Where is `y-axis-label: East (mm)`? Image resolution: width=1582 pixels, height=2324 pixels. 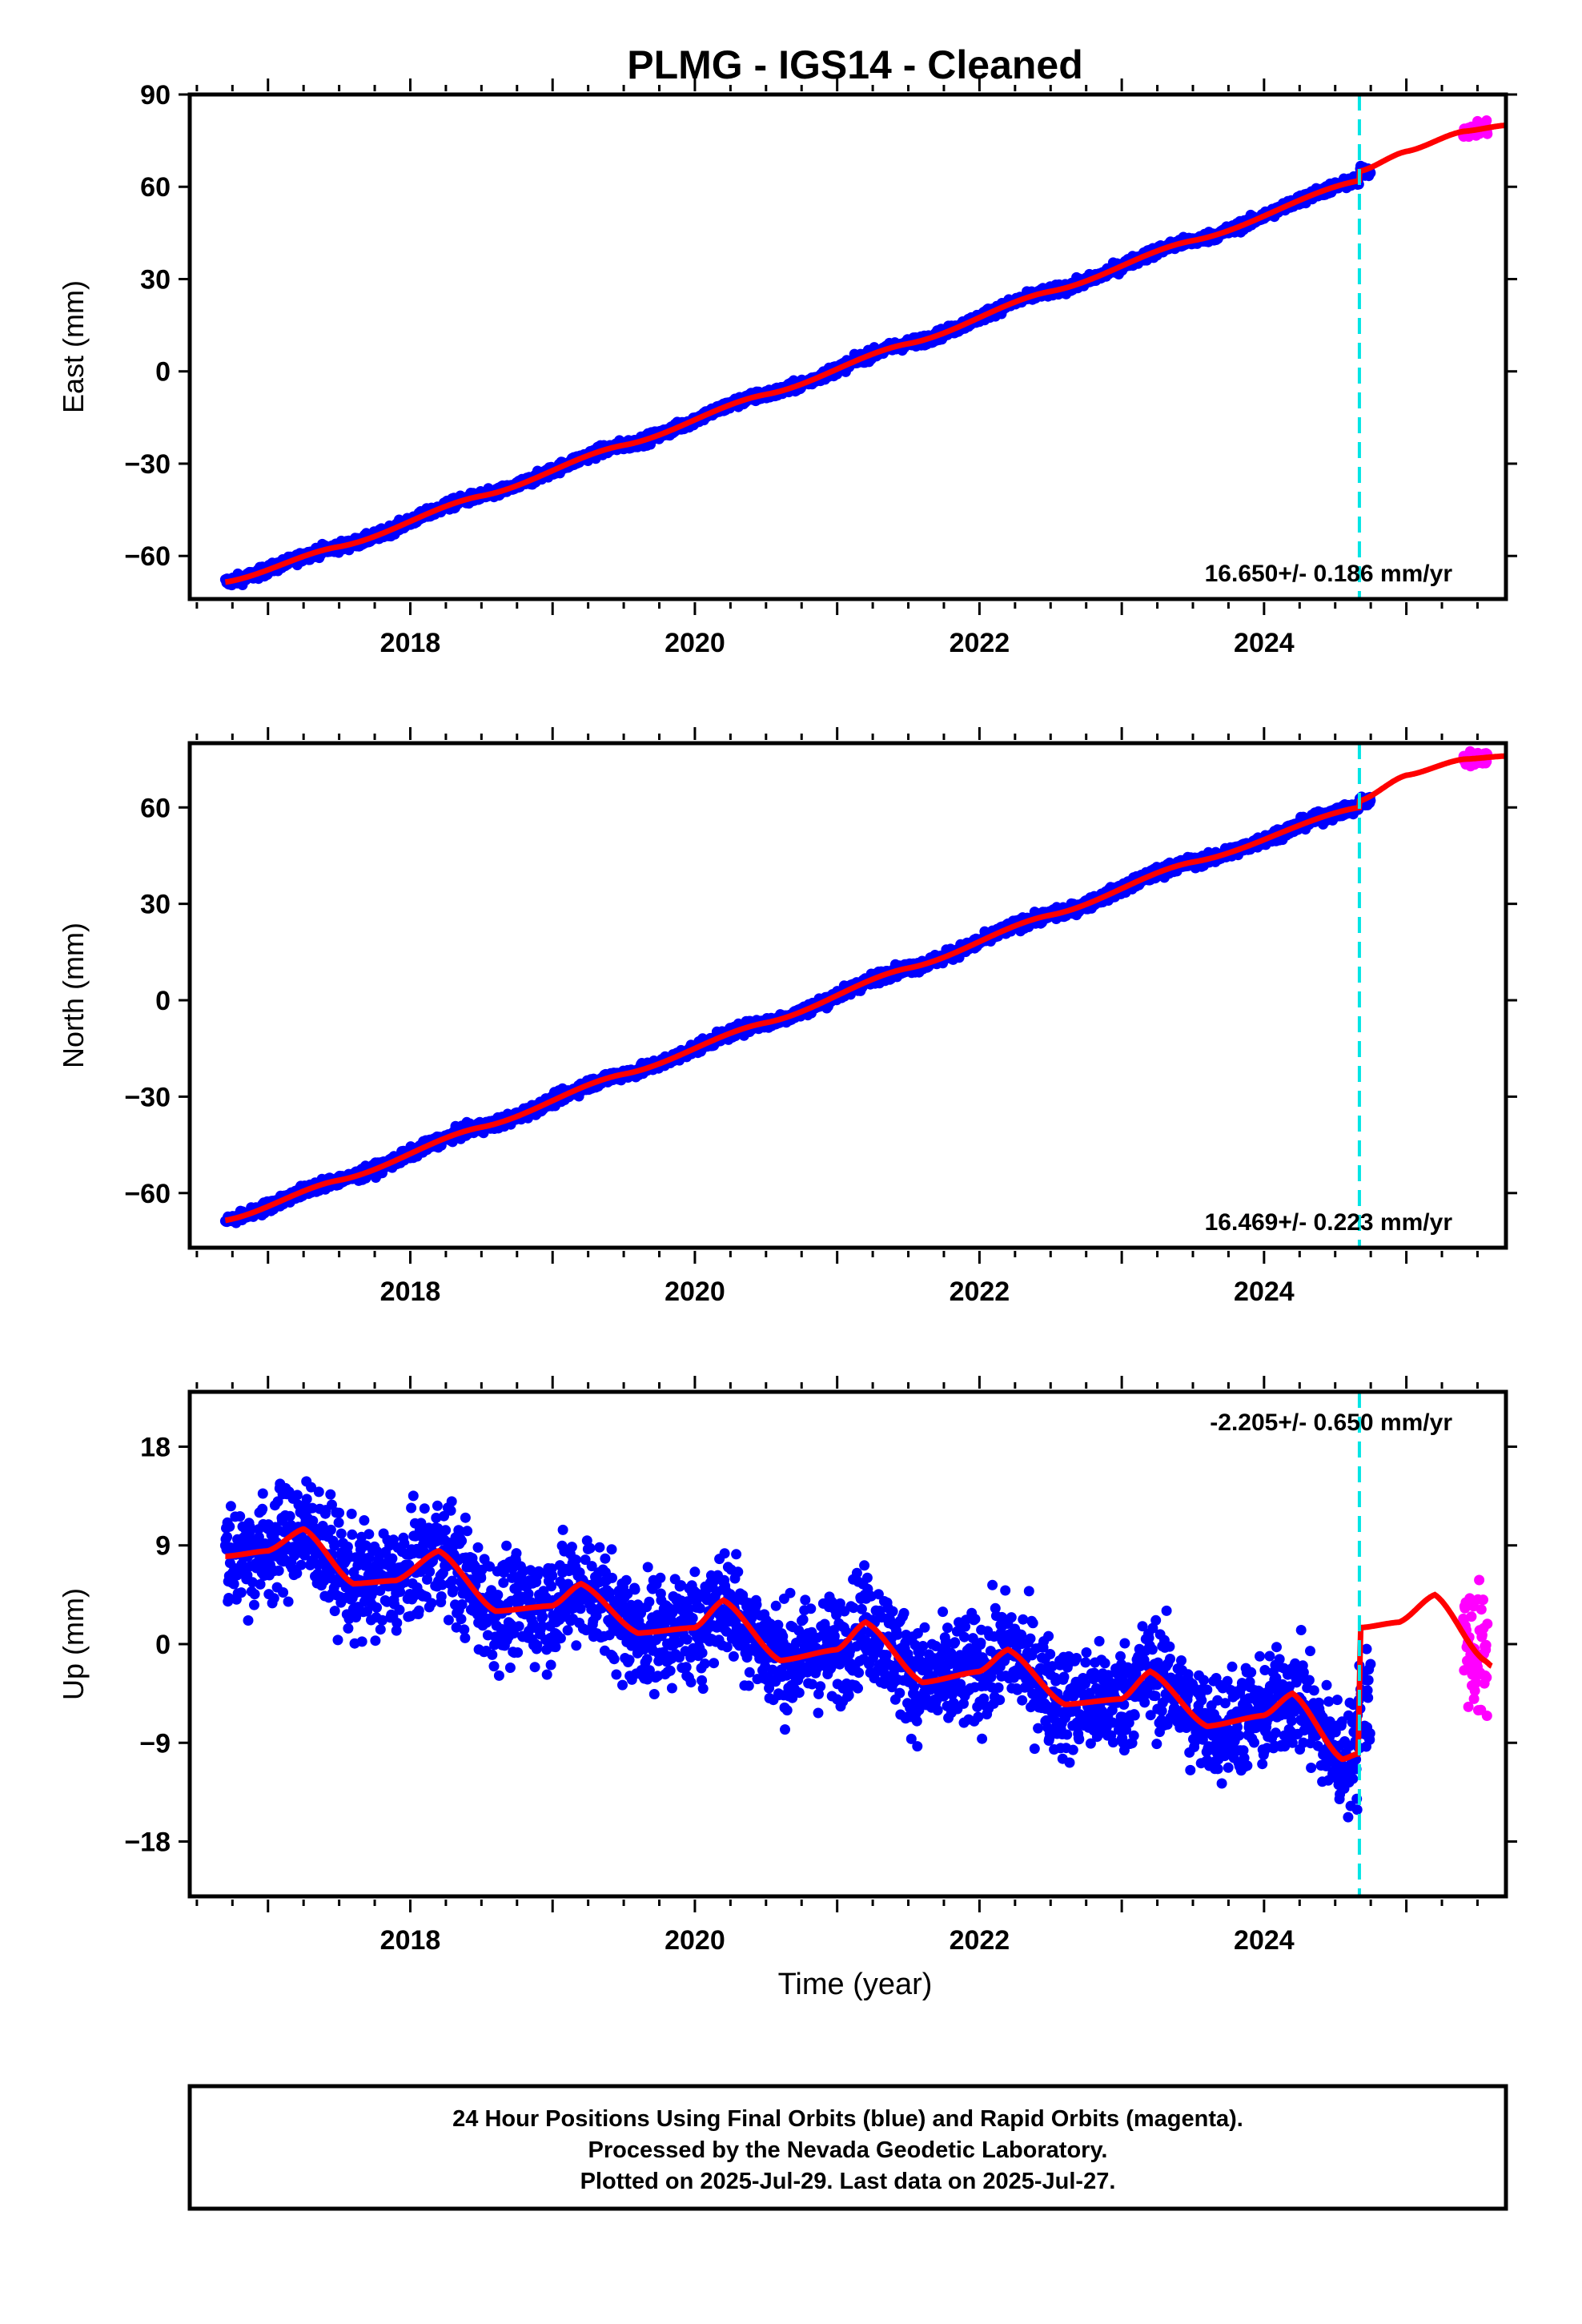 y-axis-label: East (mm) is located at coordinates (74, 346).